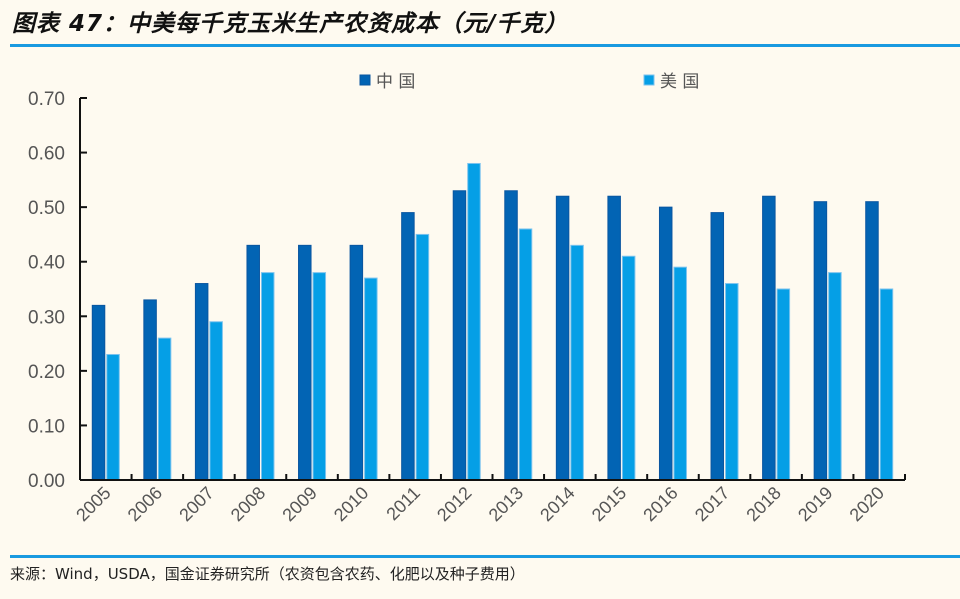 The image size is (960, 599). What do you see at coordinates (145, 504) in the screenshot?
I see `x-tick-label: 2006` at bounding box center [145, 504].